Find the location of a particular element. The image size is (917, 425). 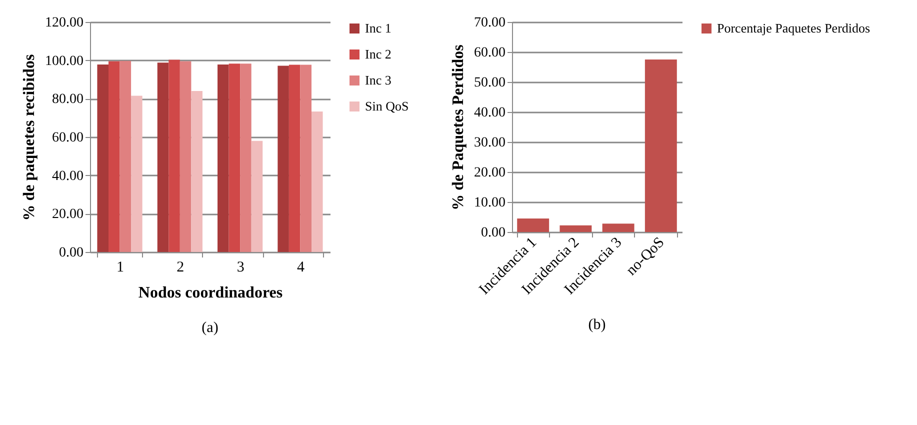

x-tick-label: 3 is located at coordinates (240, 268).